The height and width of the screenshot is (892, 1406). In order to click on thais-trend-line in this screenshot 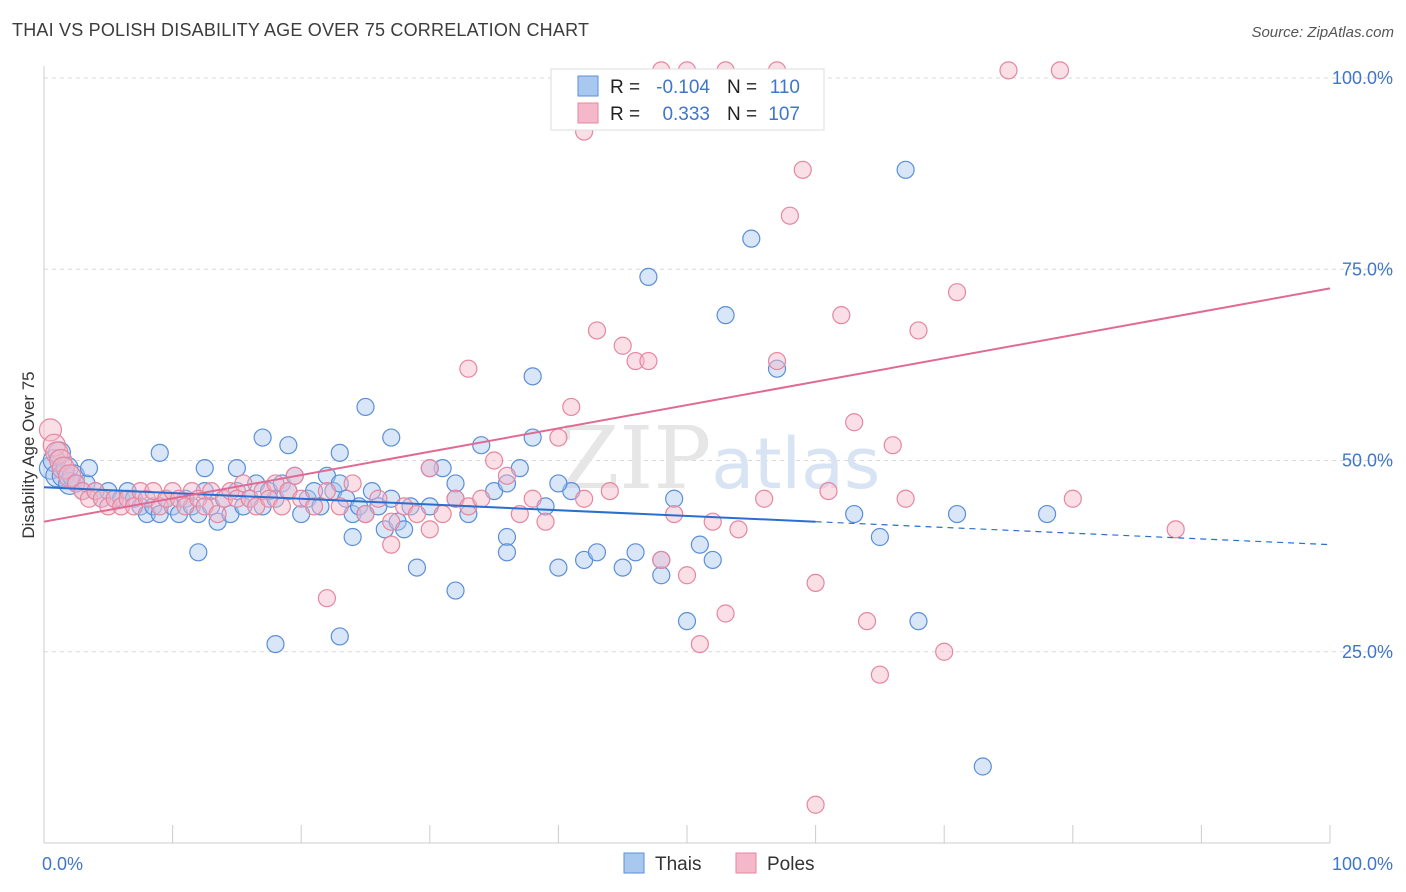, I will do `click(429, 504)`.